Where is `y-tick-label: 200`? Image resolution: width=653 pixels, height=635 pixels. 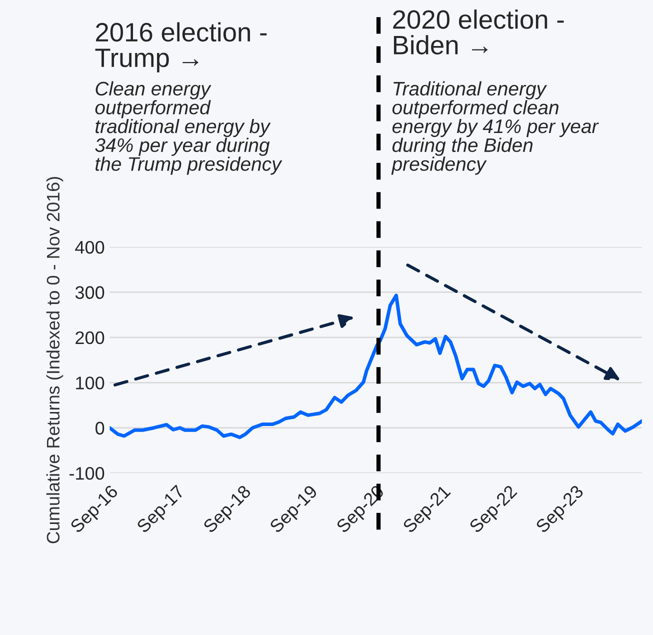
y-tick-label: 200 is located at coordinates (90, 337).